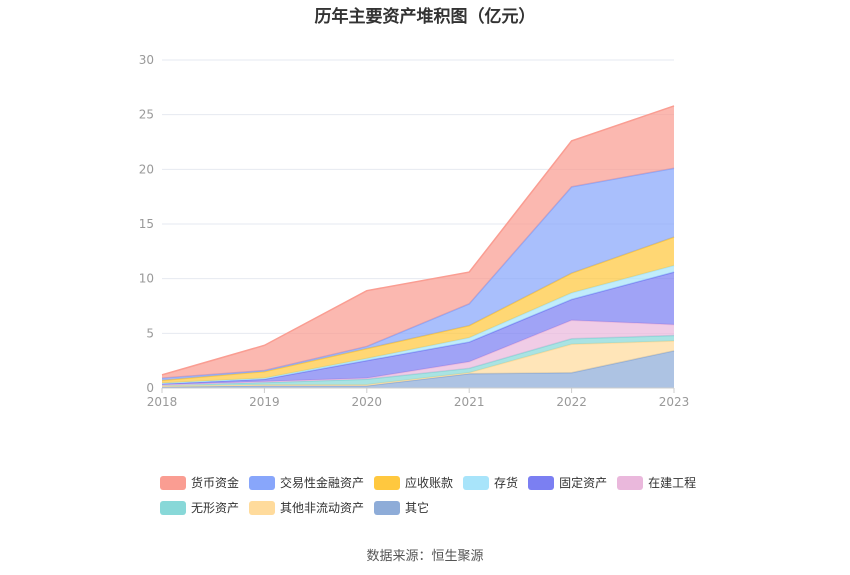 The width and height of the screenshot is (850, 575). What do you see at coordinates (440, 507) in the screenshot?
I see `legend-row-2: 无形资产 其他非流动资产 其它` at bounding box center [440, 507].